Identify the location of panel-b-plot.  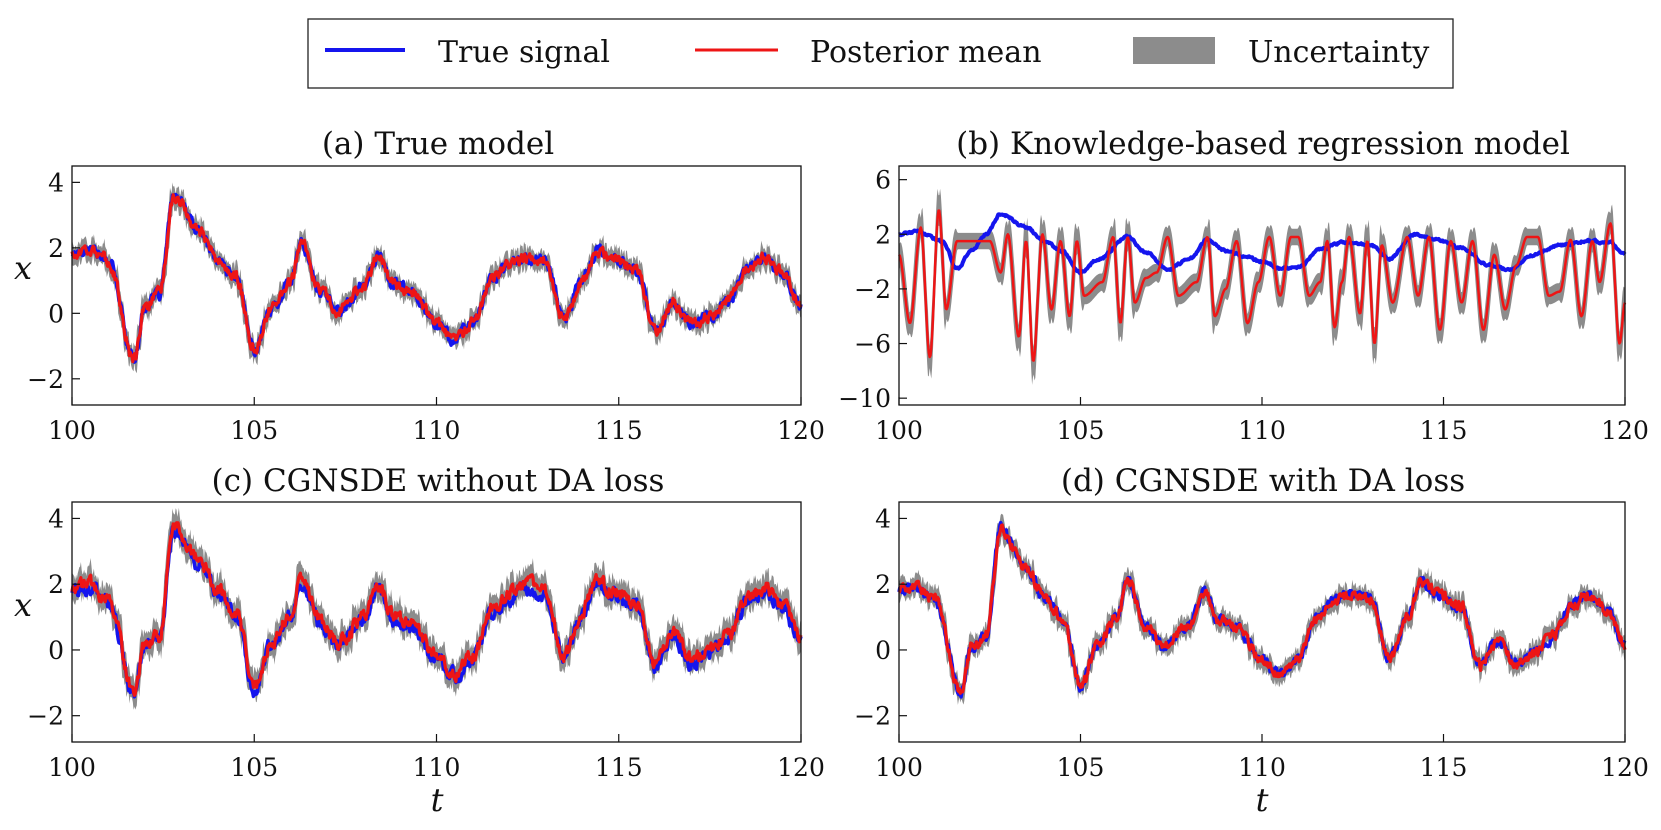
(1262, 286).